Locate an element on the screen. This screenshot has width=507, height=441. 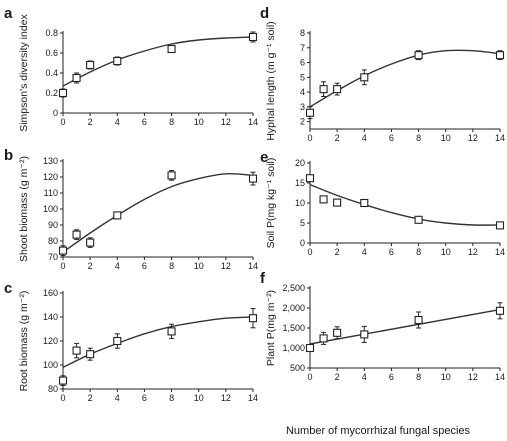
y-tick-label: 140 is located at coordinates (50, 317).